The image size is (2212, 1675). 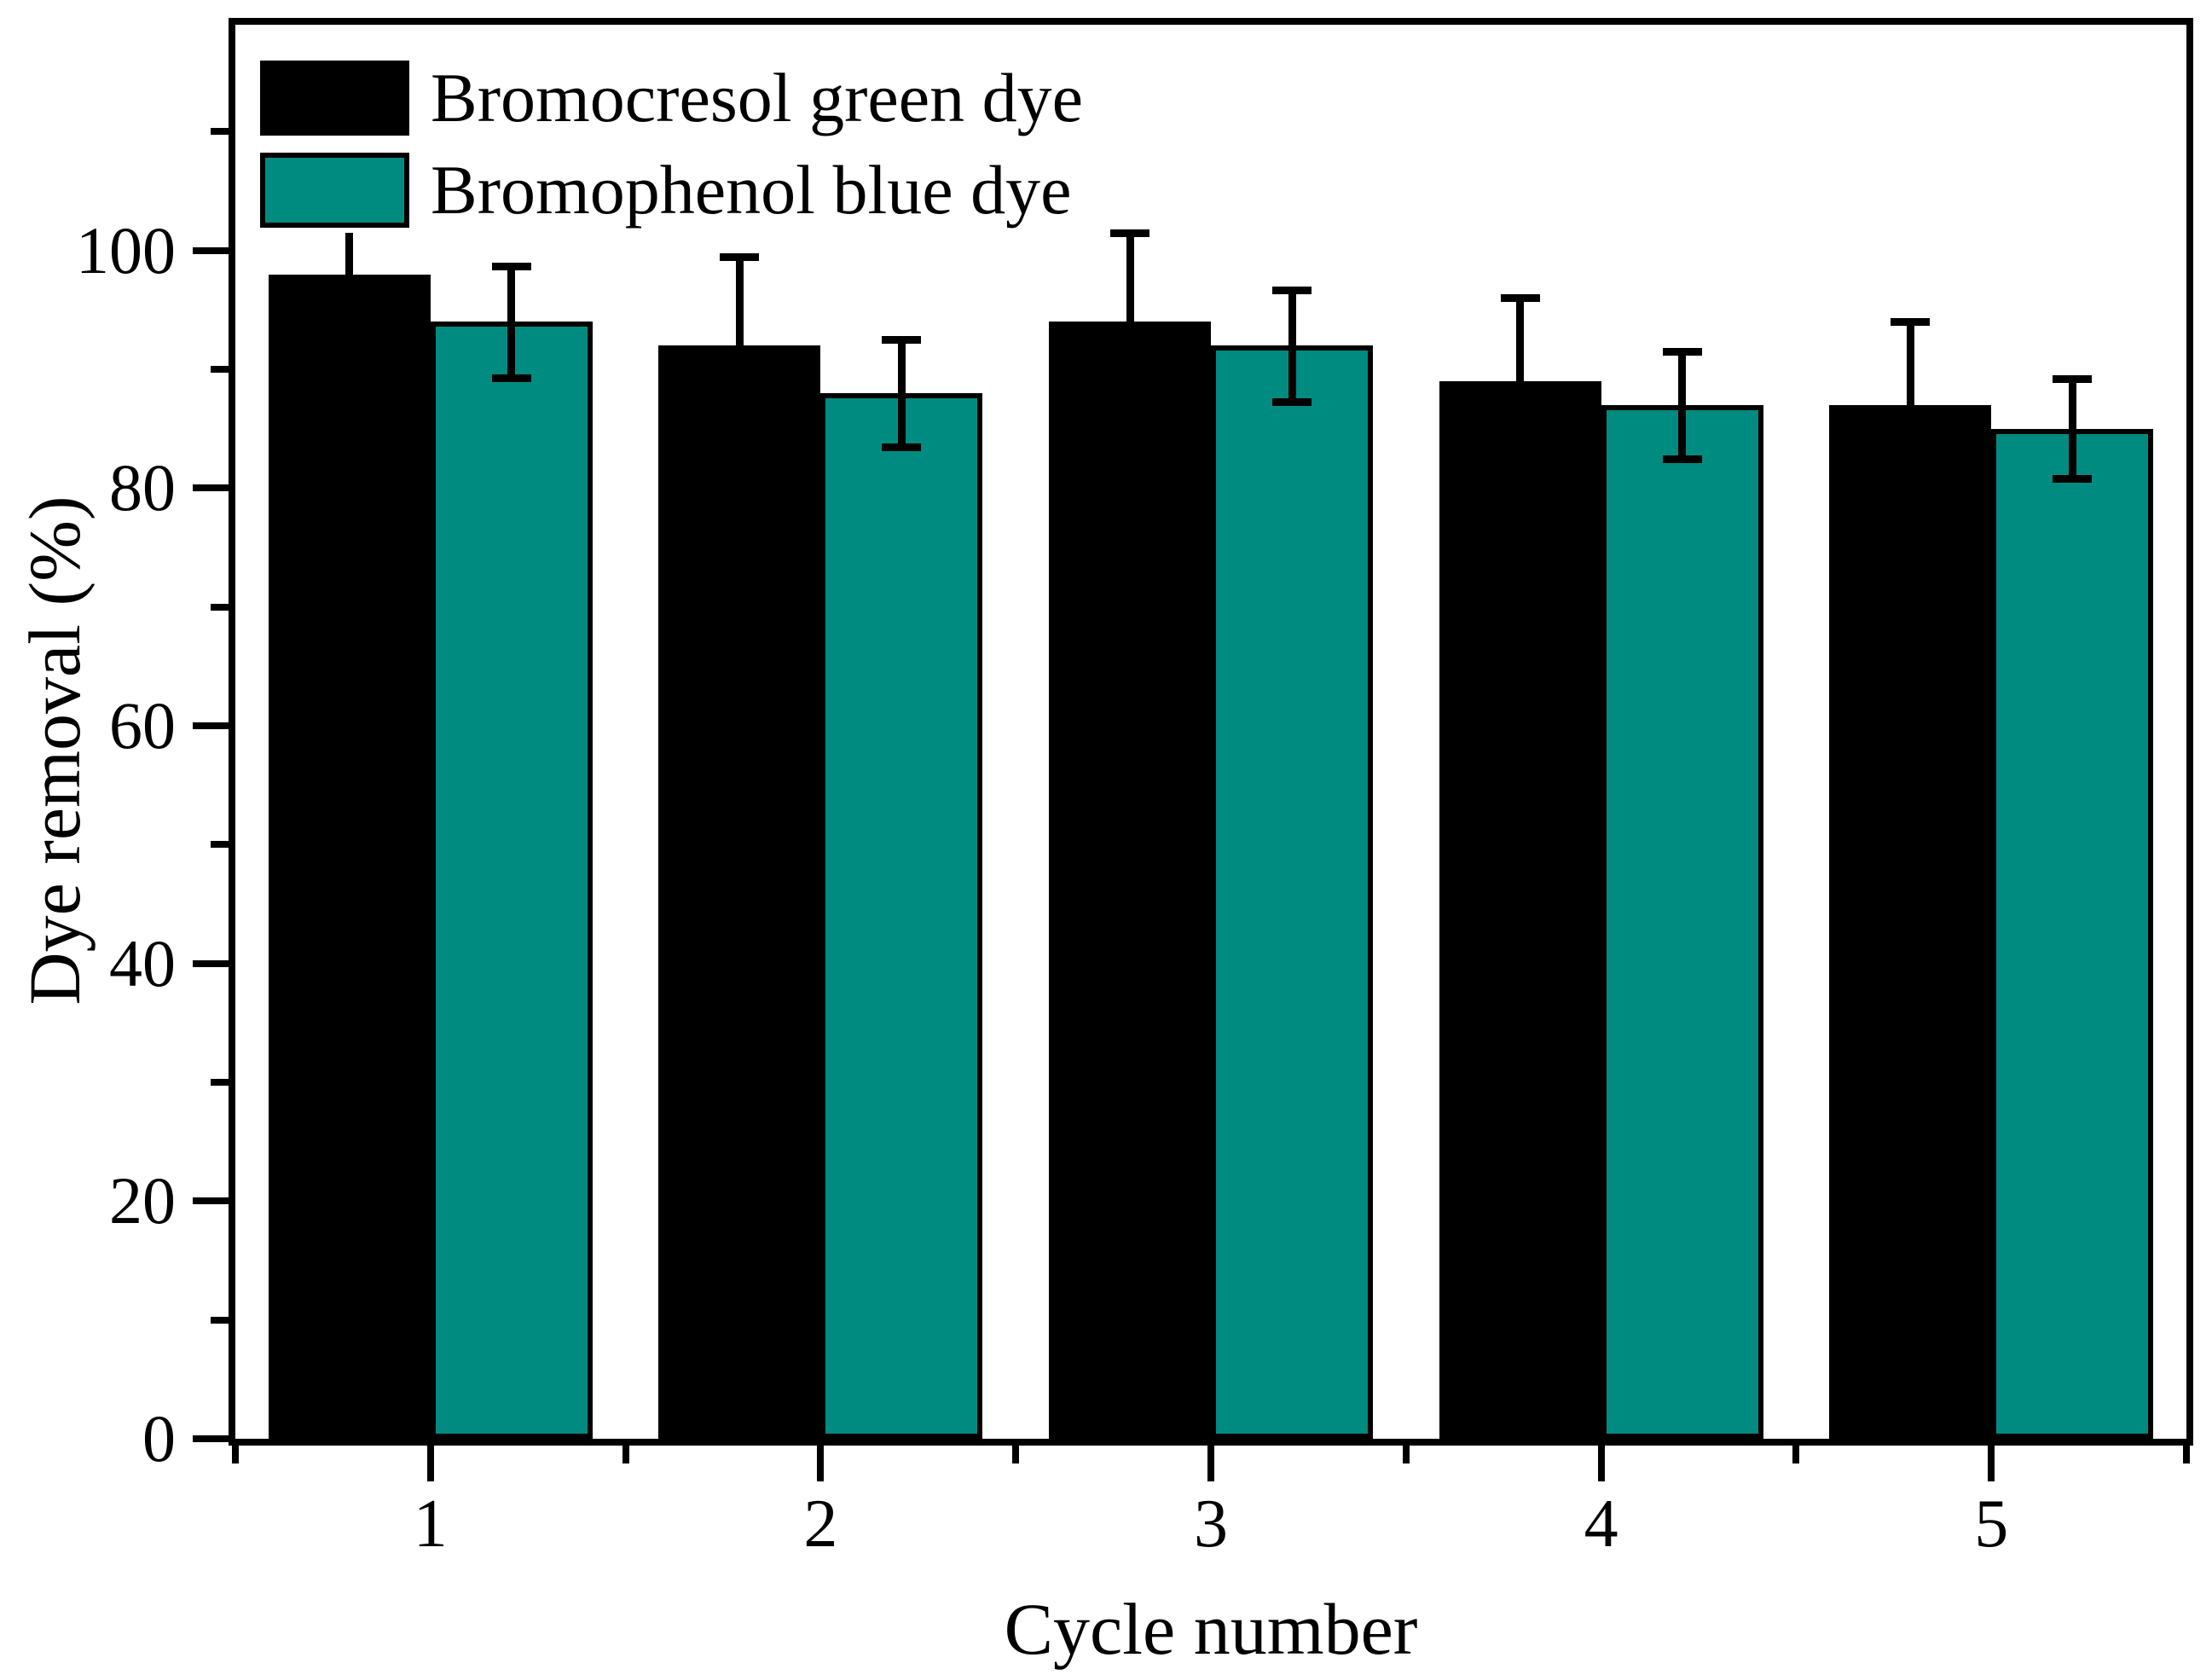 I want to click on y-axis-tick-label: 80, so click(x=142, y=487).